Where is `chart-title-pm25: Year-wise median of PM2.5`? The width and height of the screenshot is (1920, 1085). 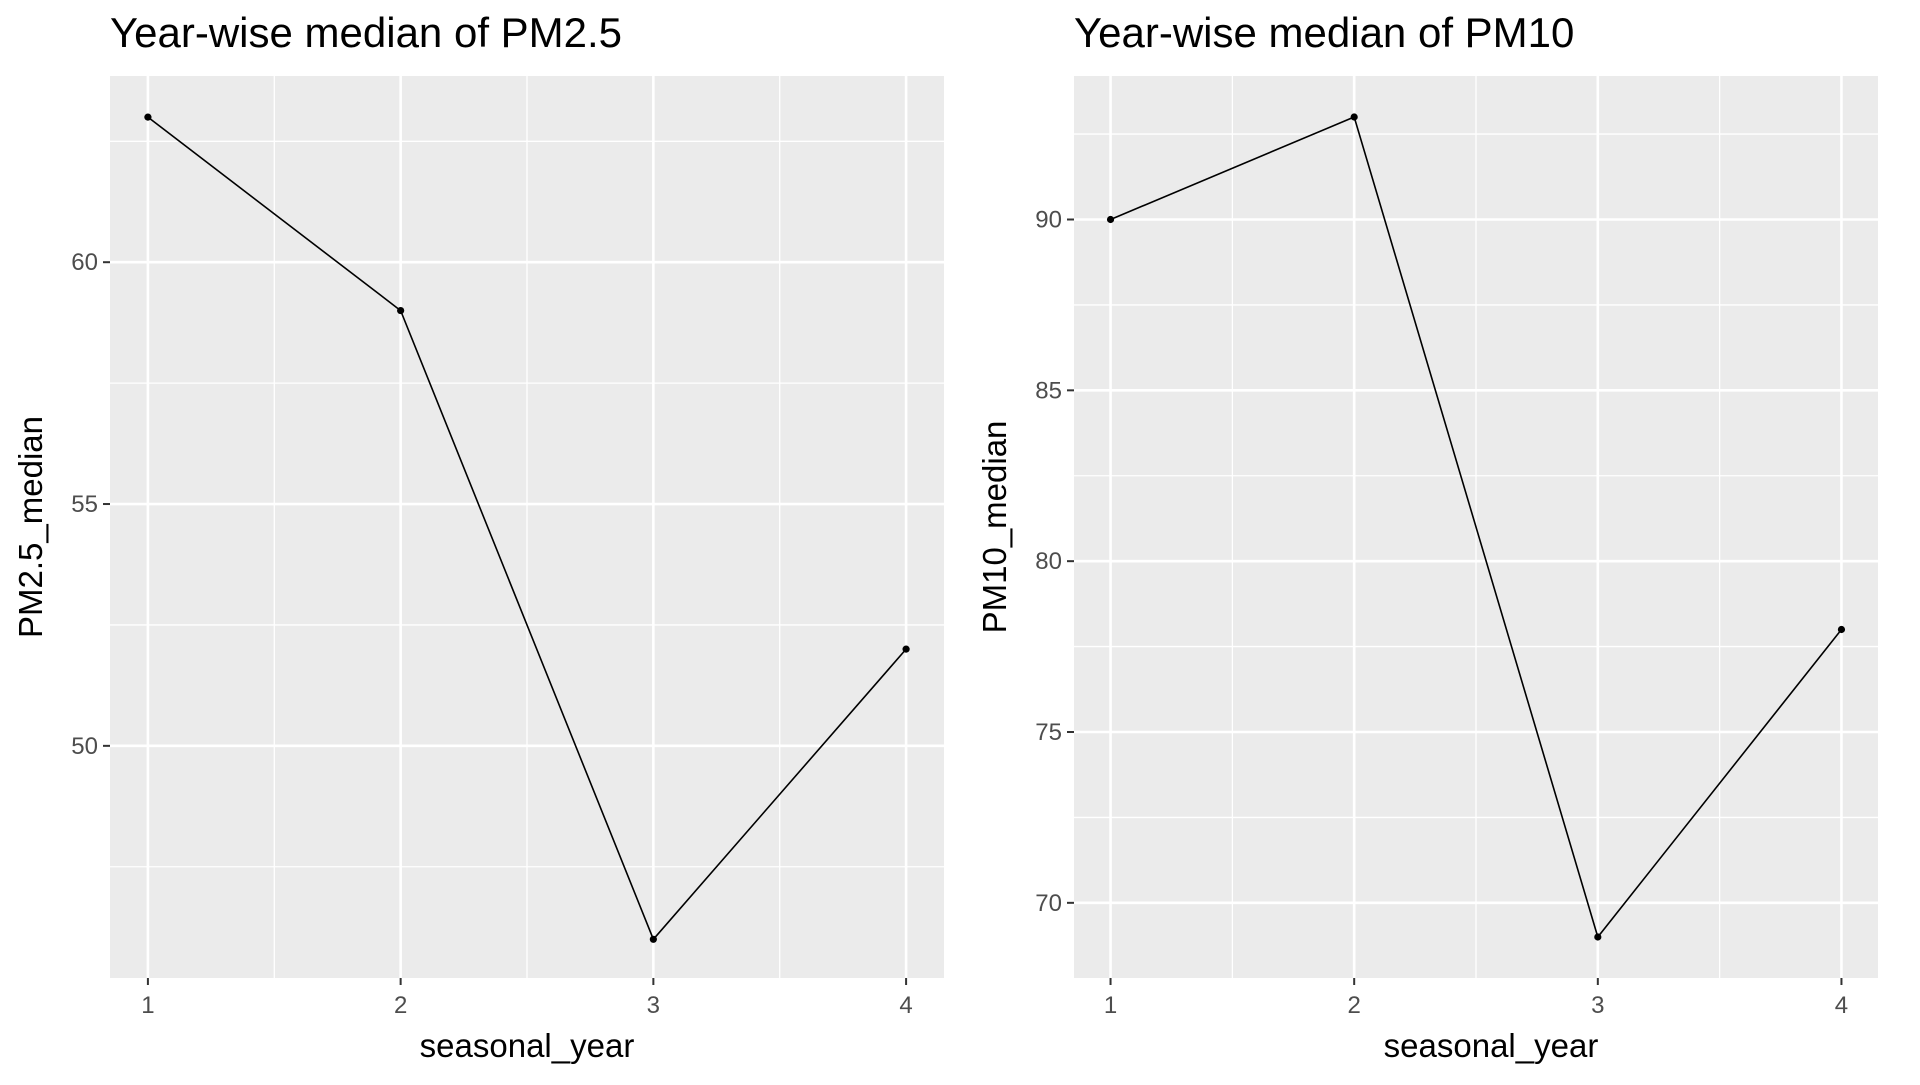 chart-title-pm25: Year-wise median of PM2.5 is located at coordinates (366, 32).